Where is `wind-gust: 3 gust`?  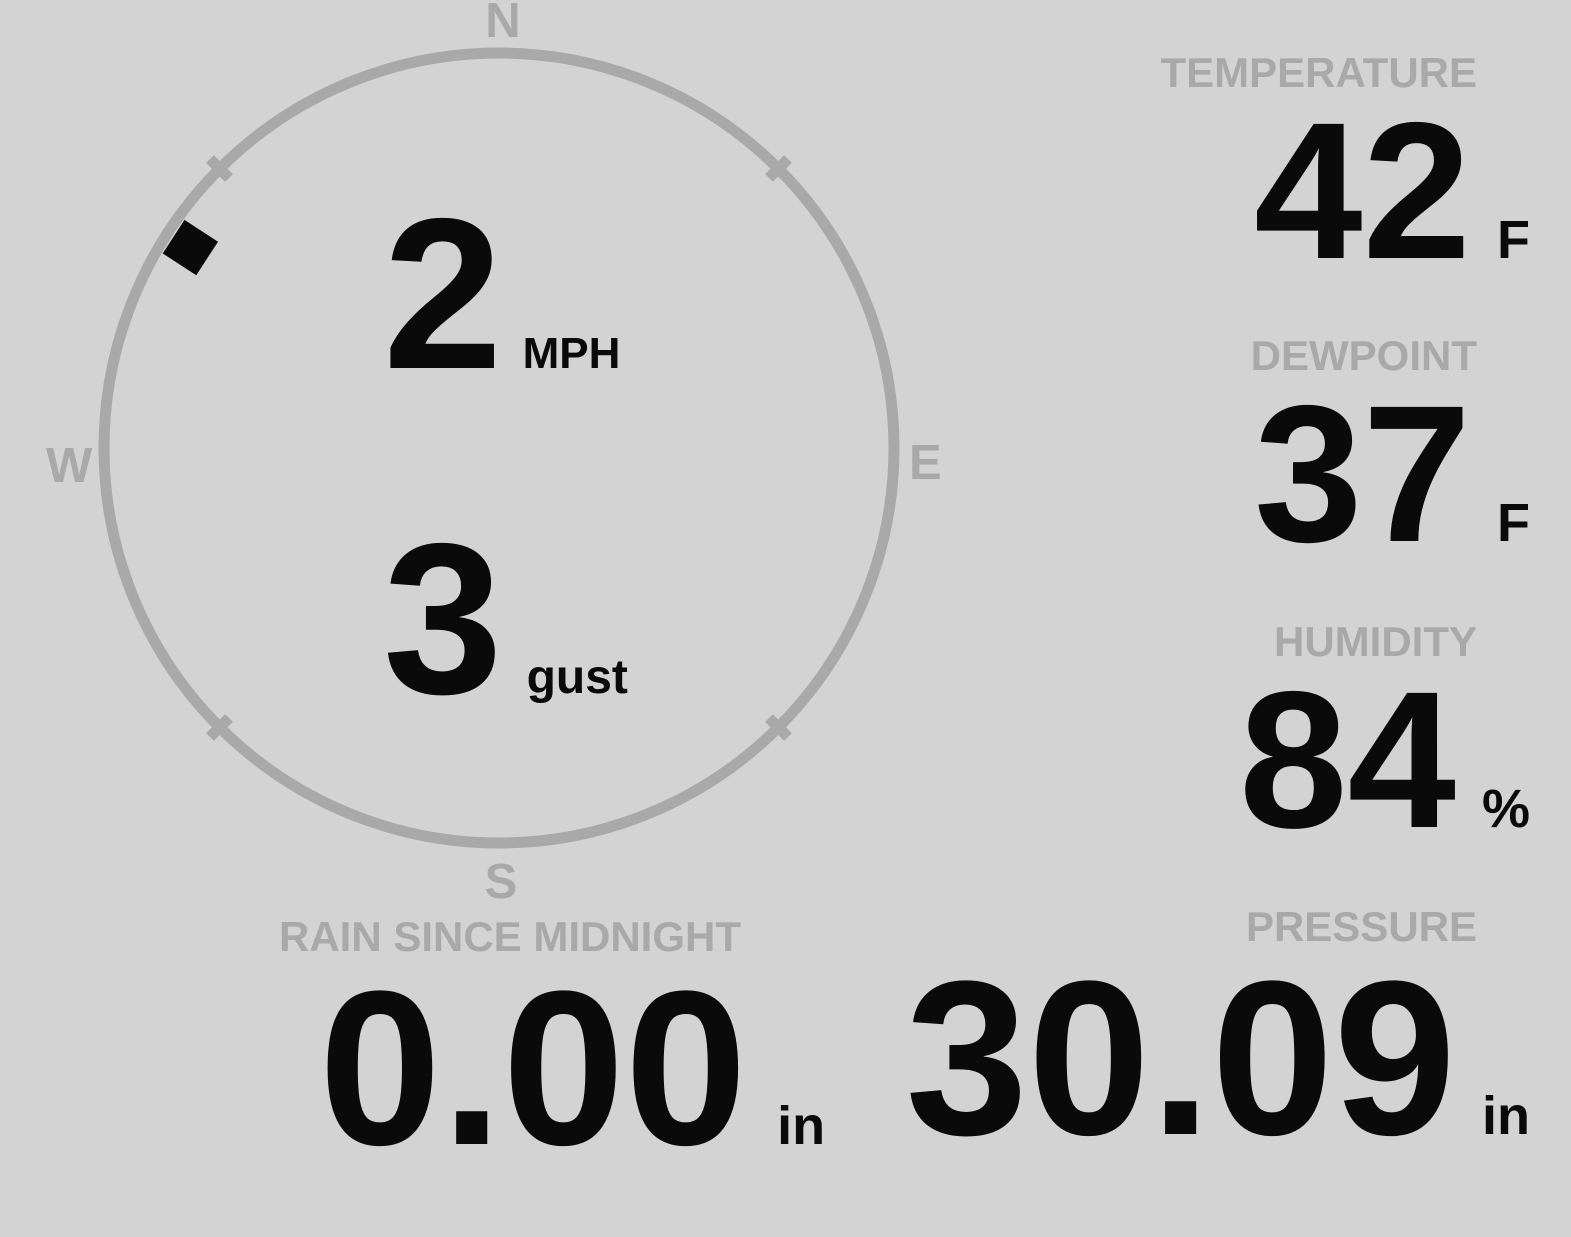
wind-gust: 3 gust is located at coordinates (505, 618).